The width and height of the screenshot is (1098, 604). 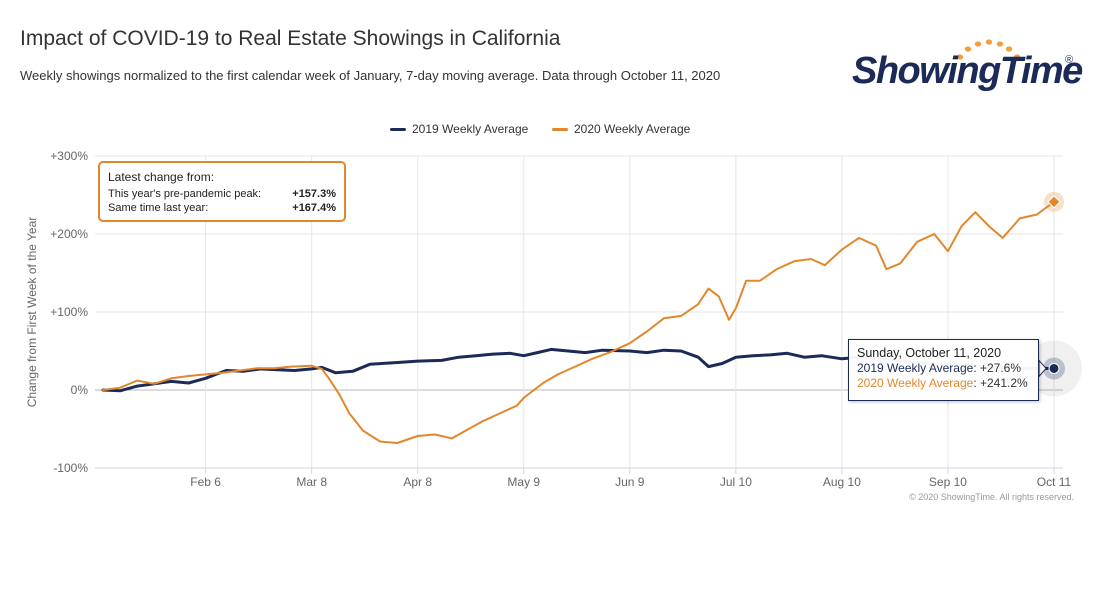 I want to click on tooltip-row-2020: 2020 Weekly Average: +241.2%, so click(x=943, y=383).